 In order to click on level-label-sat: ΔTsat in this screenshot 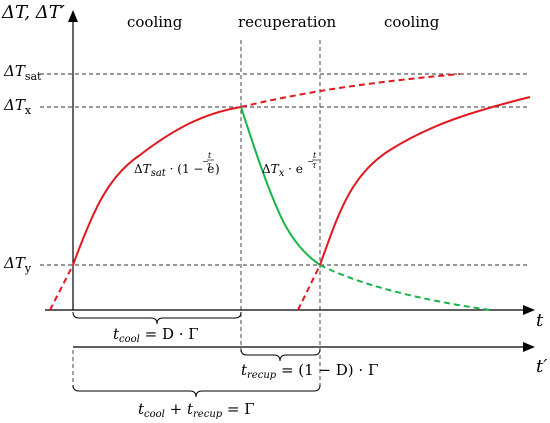, I will do `click(22, 72)`.